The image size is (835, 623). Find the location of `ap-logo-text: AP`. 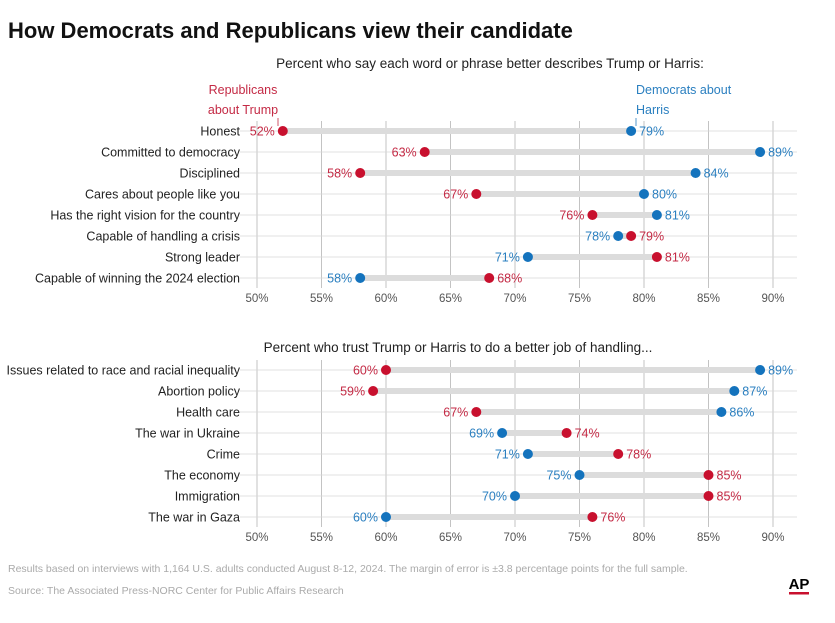

ap-logo-text: AP is located at coordinates (799, 584).